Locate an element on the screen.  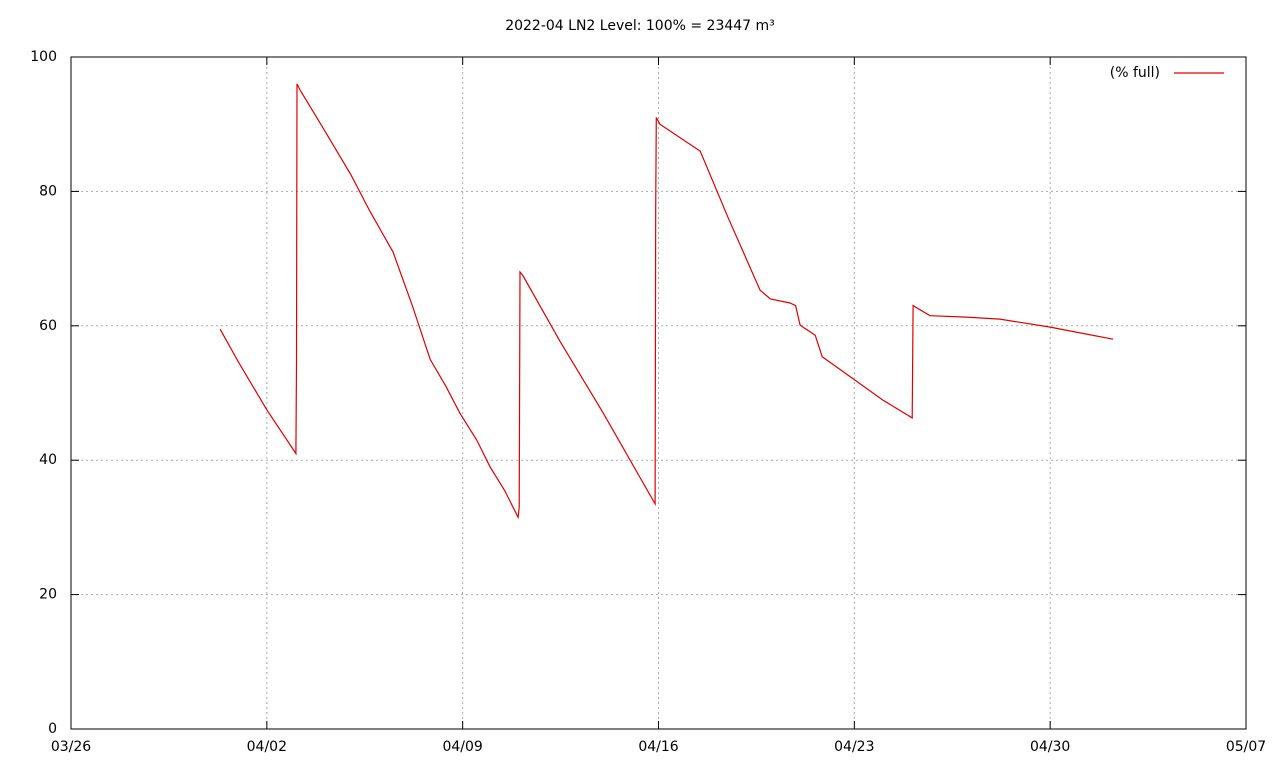
x-tick-label: 04/09 is located at coordinates (462, 747).